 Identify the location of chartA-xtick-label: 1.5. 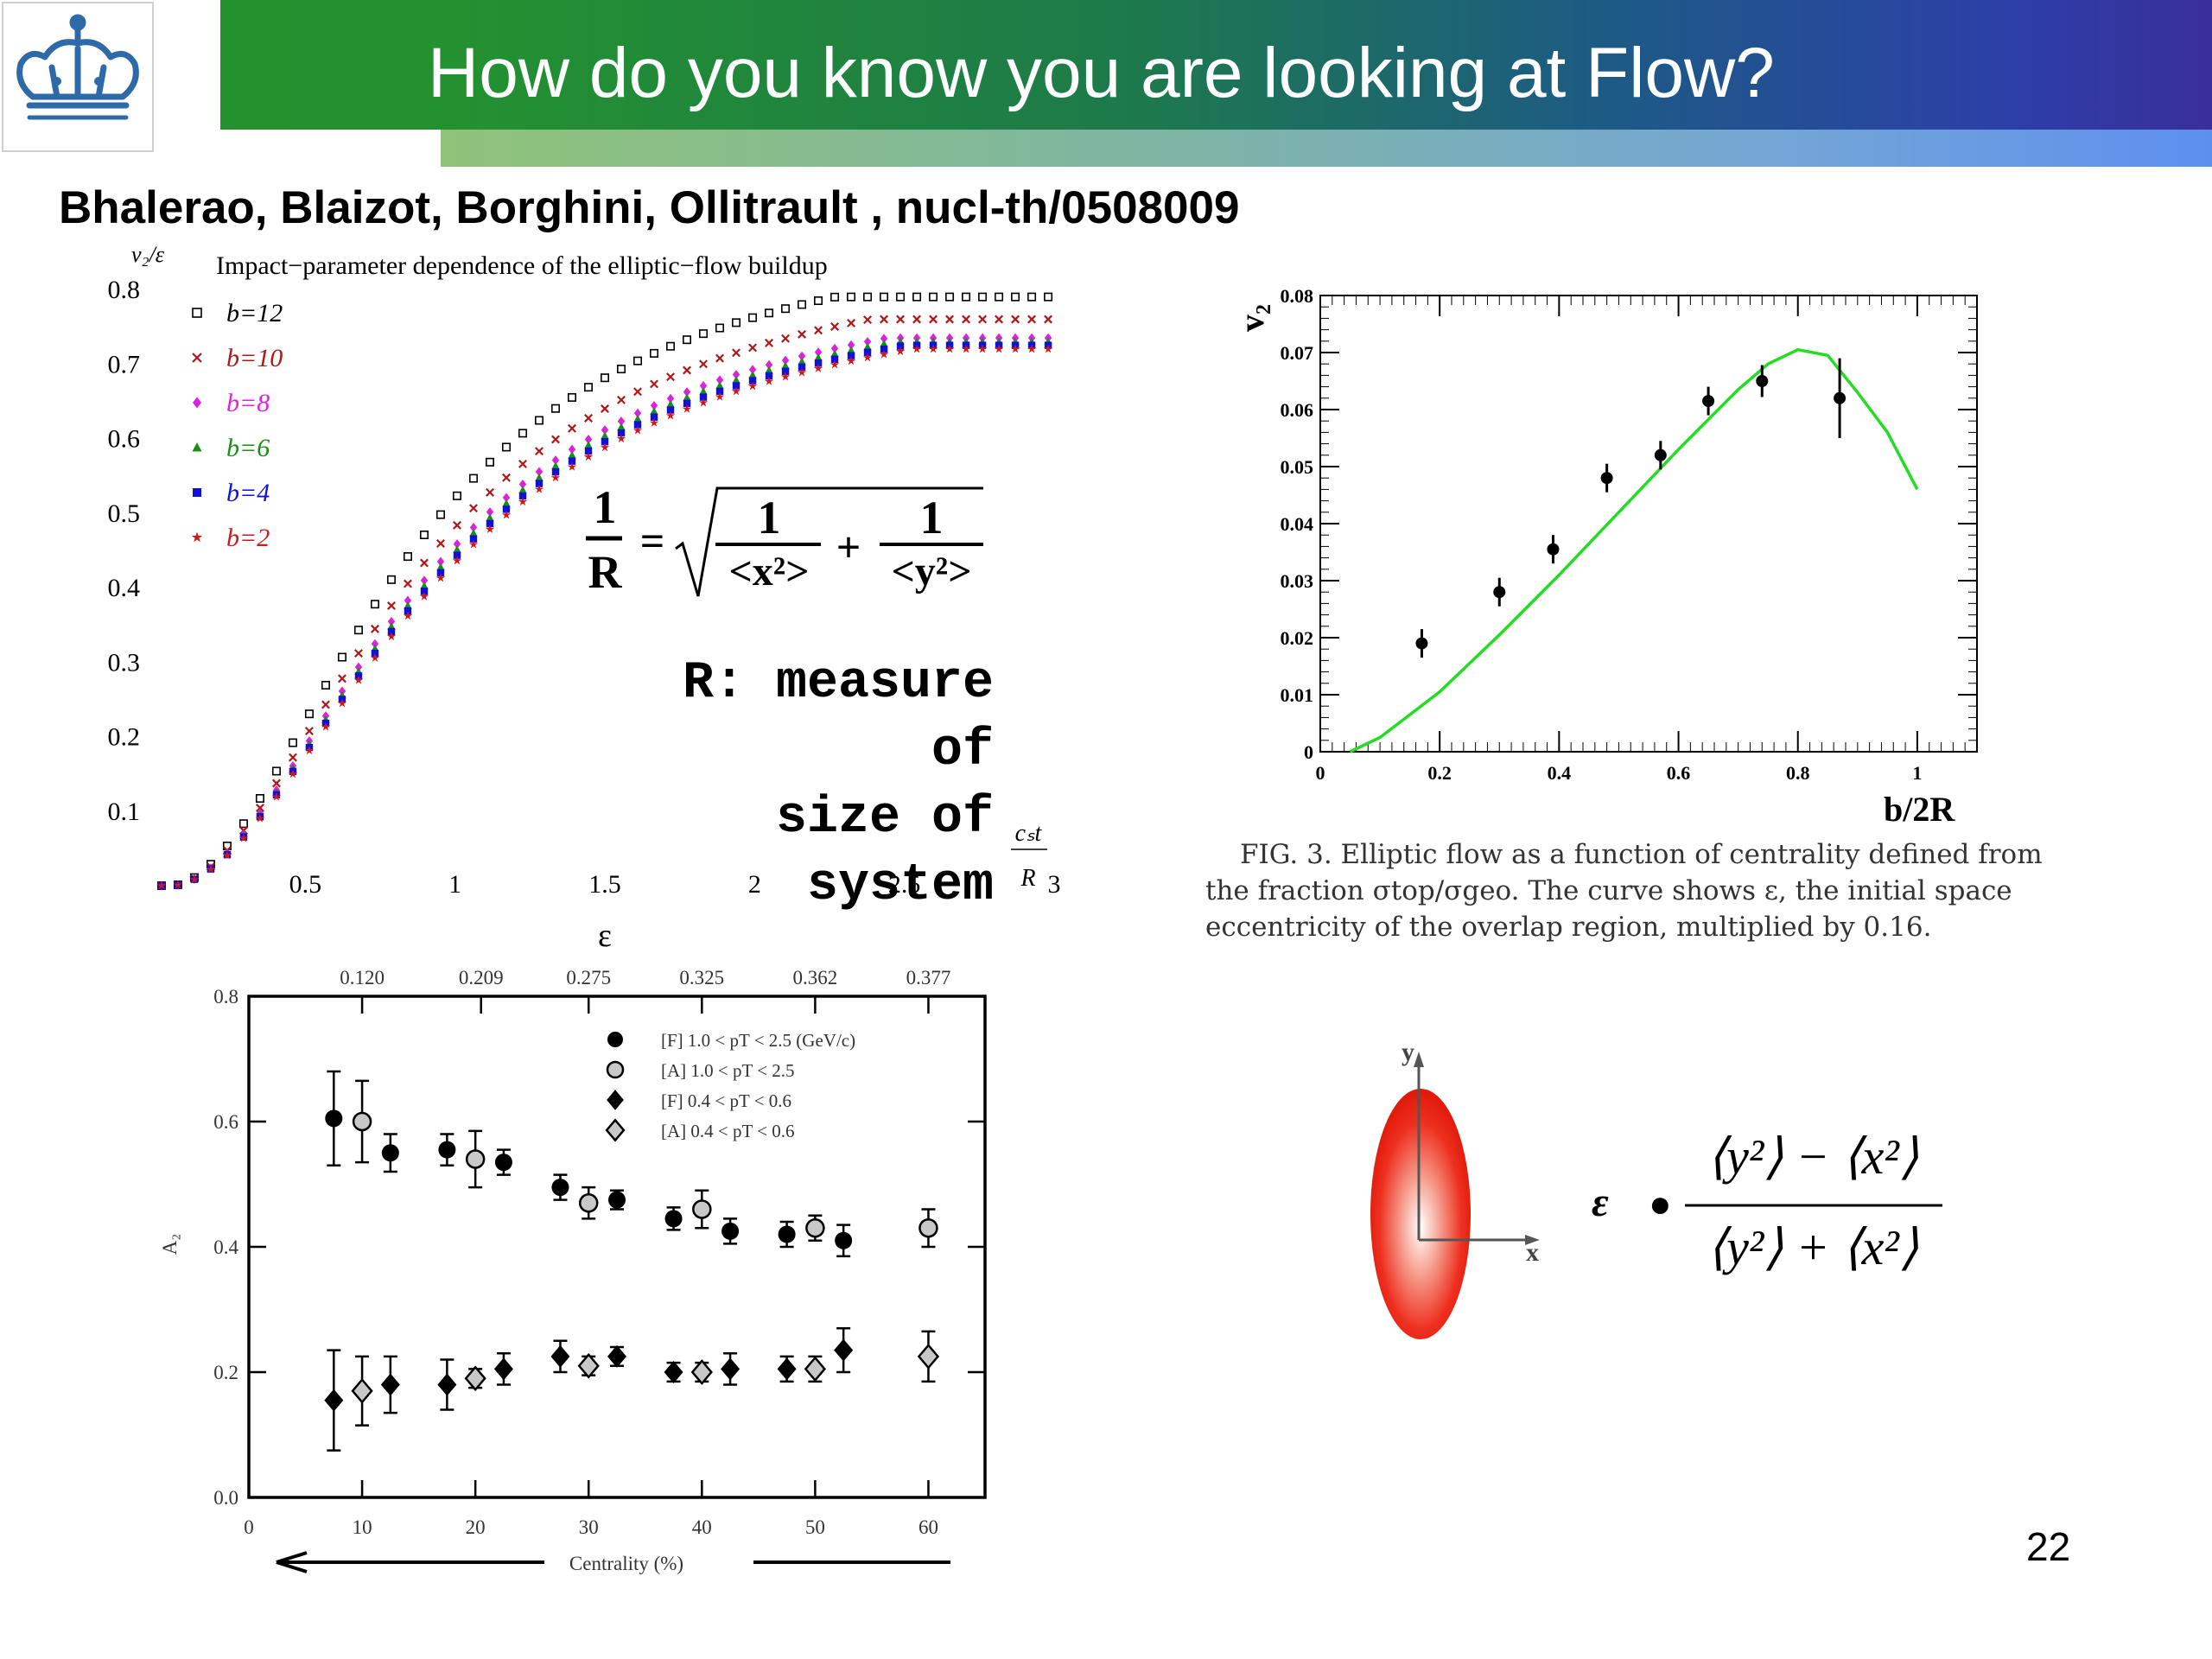
(604, 884).